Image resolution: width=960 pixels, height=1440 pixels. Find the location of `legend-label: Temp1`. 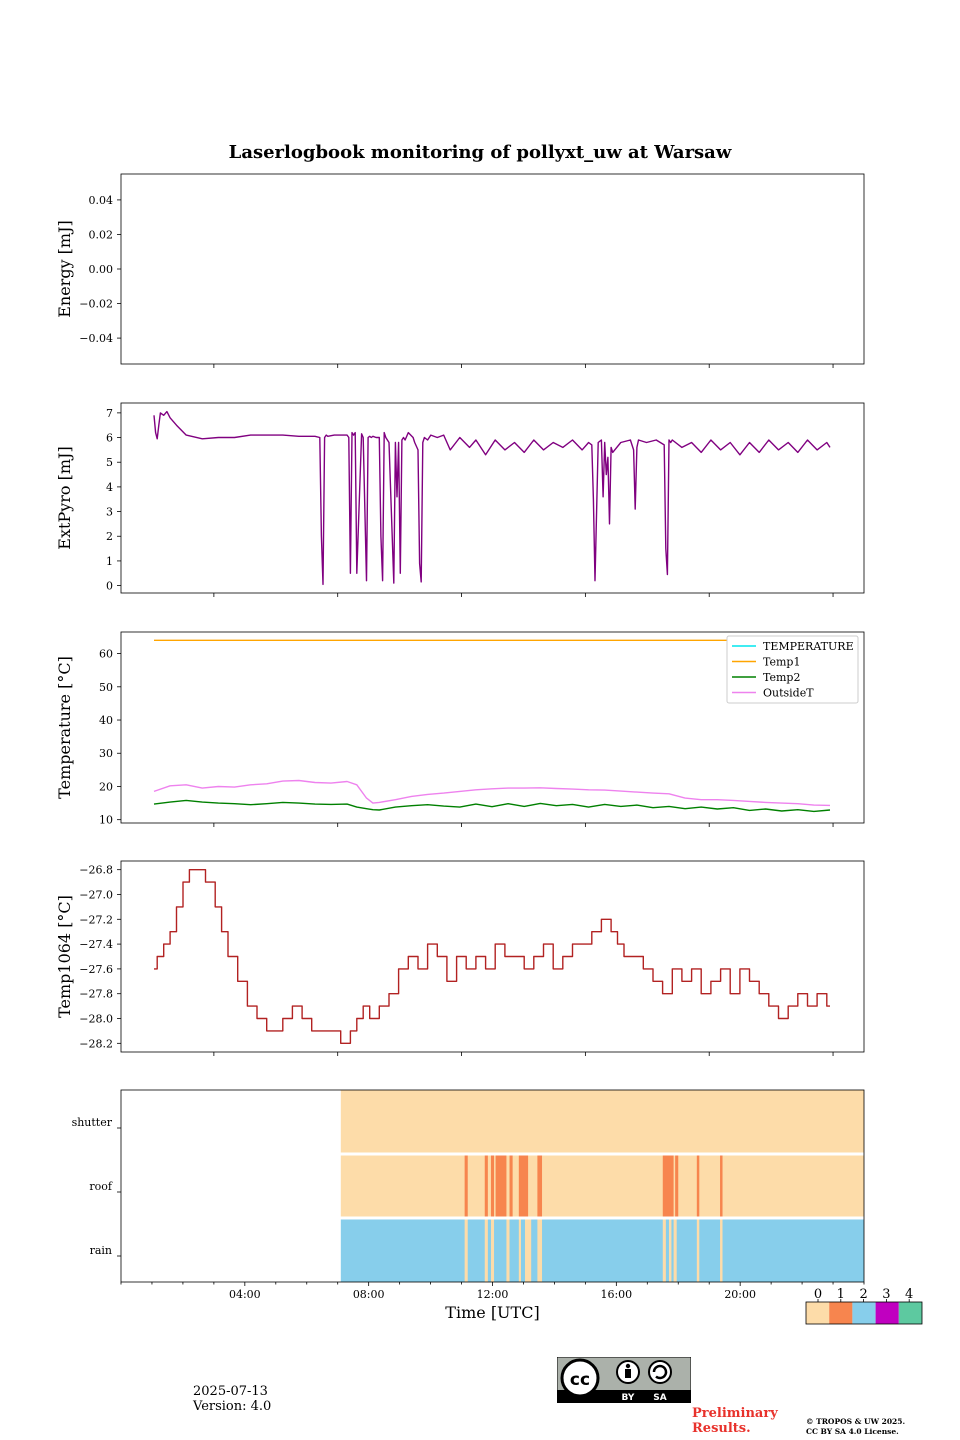

legend-label: Temp1 is located at coordinates (781, 662).